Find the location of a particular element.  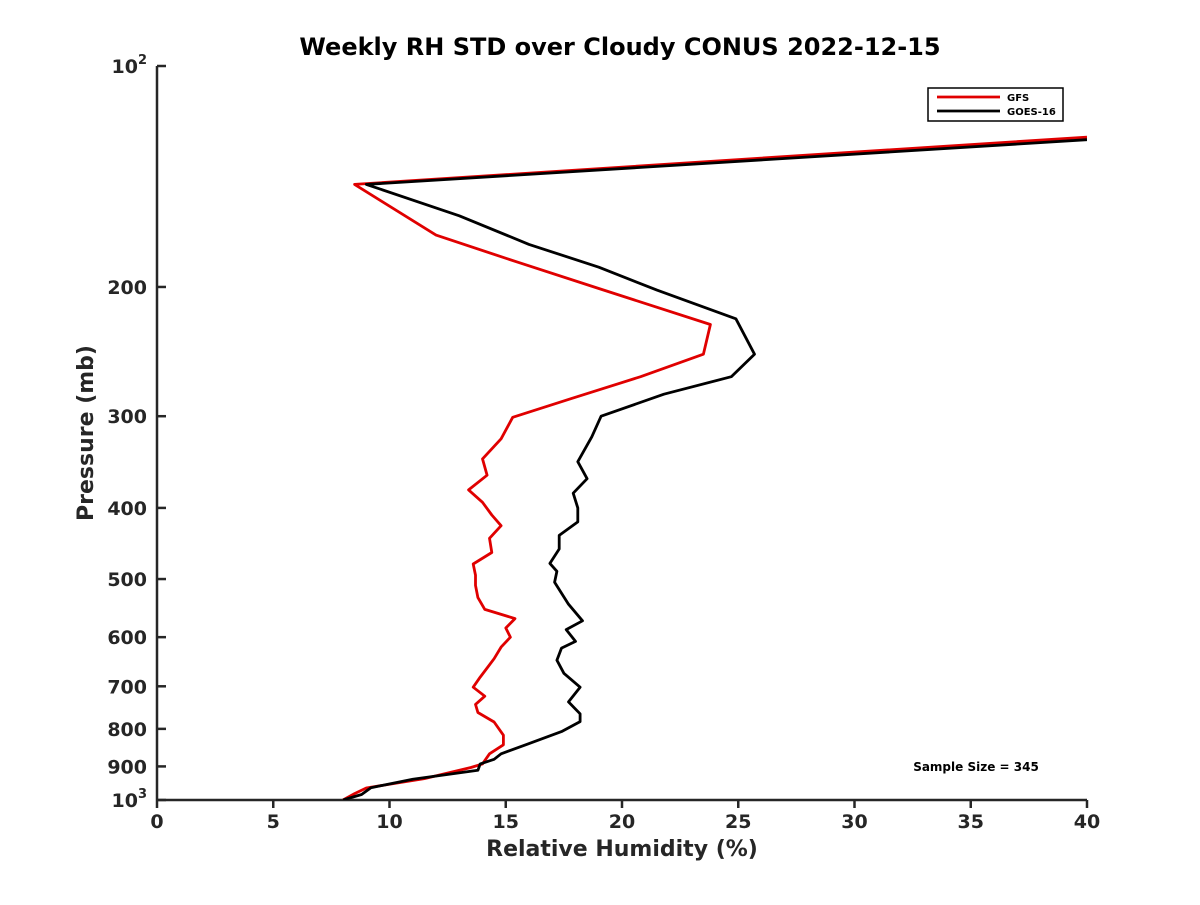

y-tick-label: 10² is located at coordinates (130, 65).